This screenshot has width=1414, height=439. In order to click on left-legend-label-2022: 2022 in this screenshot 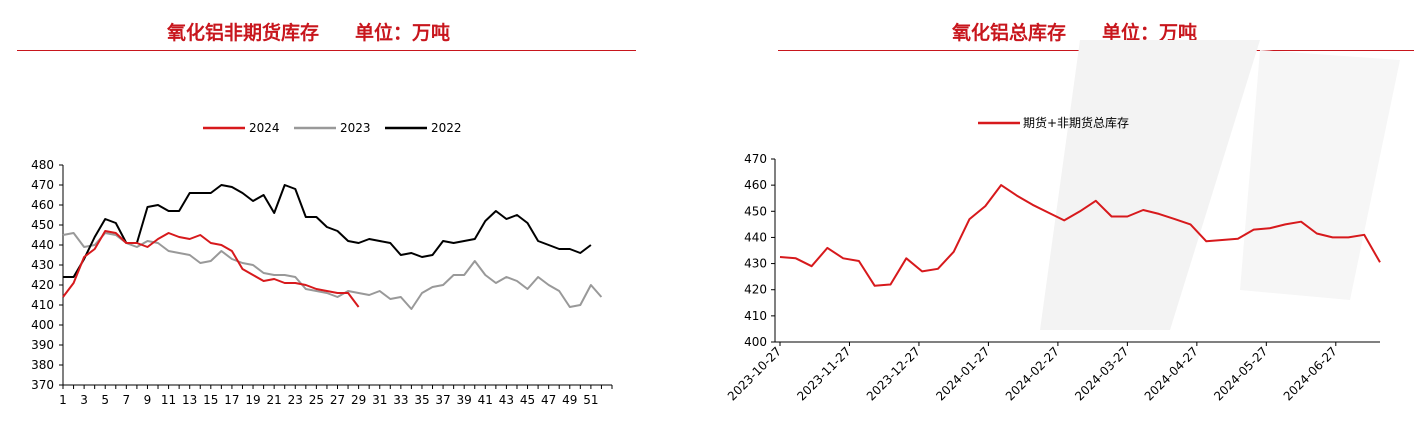, I will do `click(446, 128)`.